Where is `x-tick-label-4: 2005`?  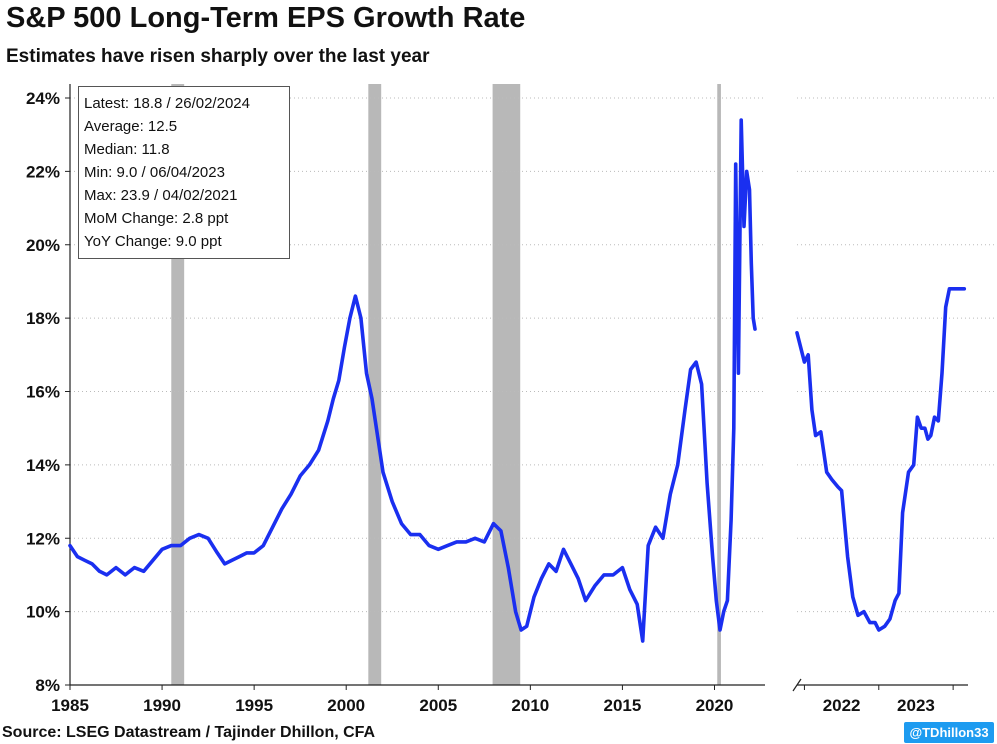 x-tick-label-4: 2005 is located at coordinates (438, 705).